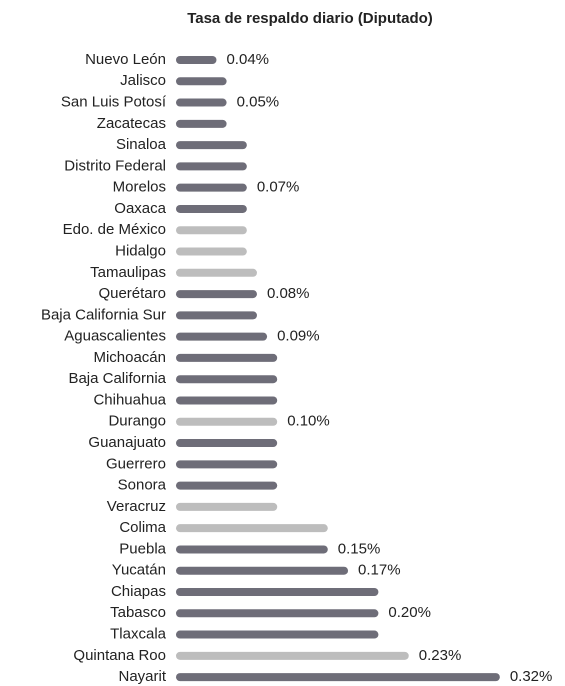 The height and width of the screenshot is (686, 565). Describe the element at coordinates (298, 336) in the screenshot. I see `value-label: 0.09%` at that location.